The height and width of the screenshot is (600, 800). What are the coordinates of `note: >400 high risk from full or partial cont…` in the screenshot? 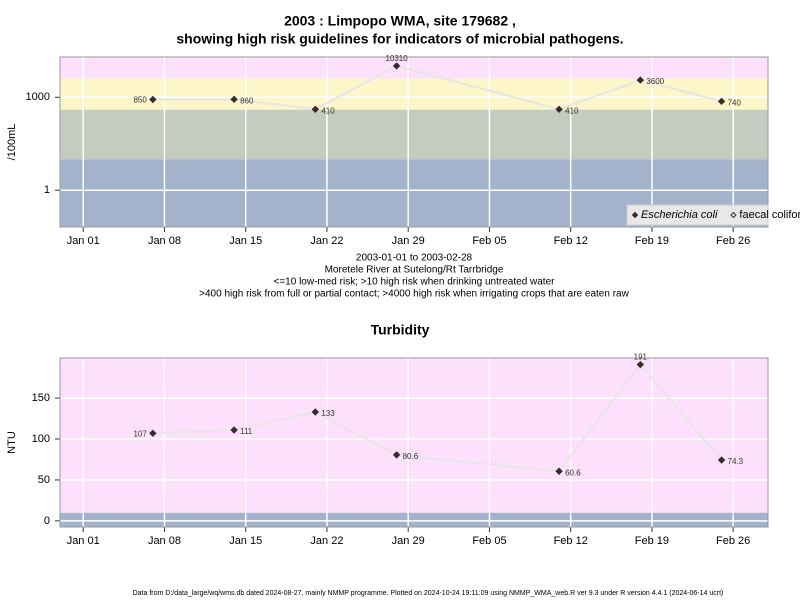 It's located at (414, 294).